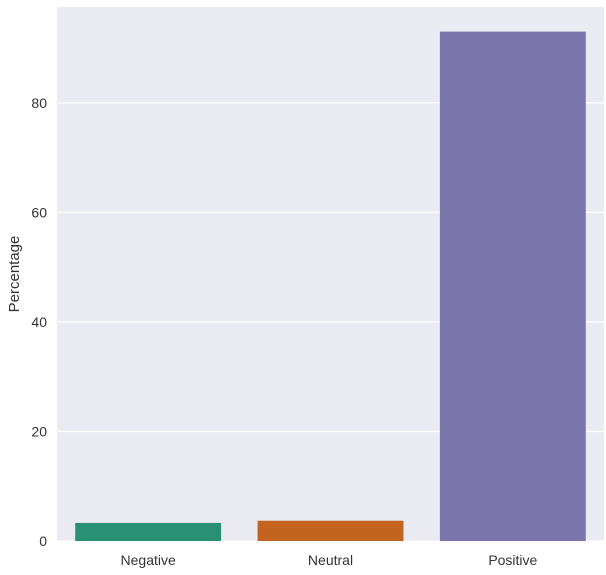 This screenshot has height=575, width=606. Describe the element at coordinates (148, 560) in the screenshot. I see `x-tick-label-negative: Negative` at that location.